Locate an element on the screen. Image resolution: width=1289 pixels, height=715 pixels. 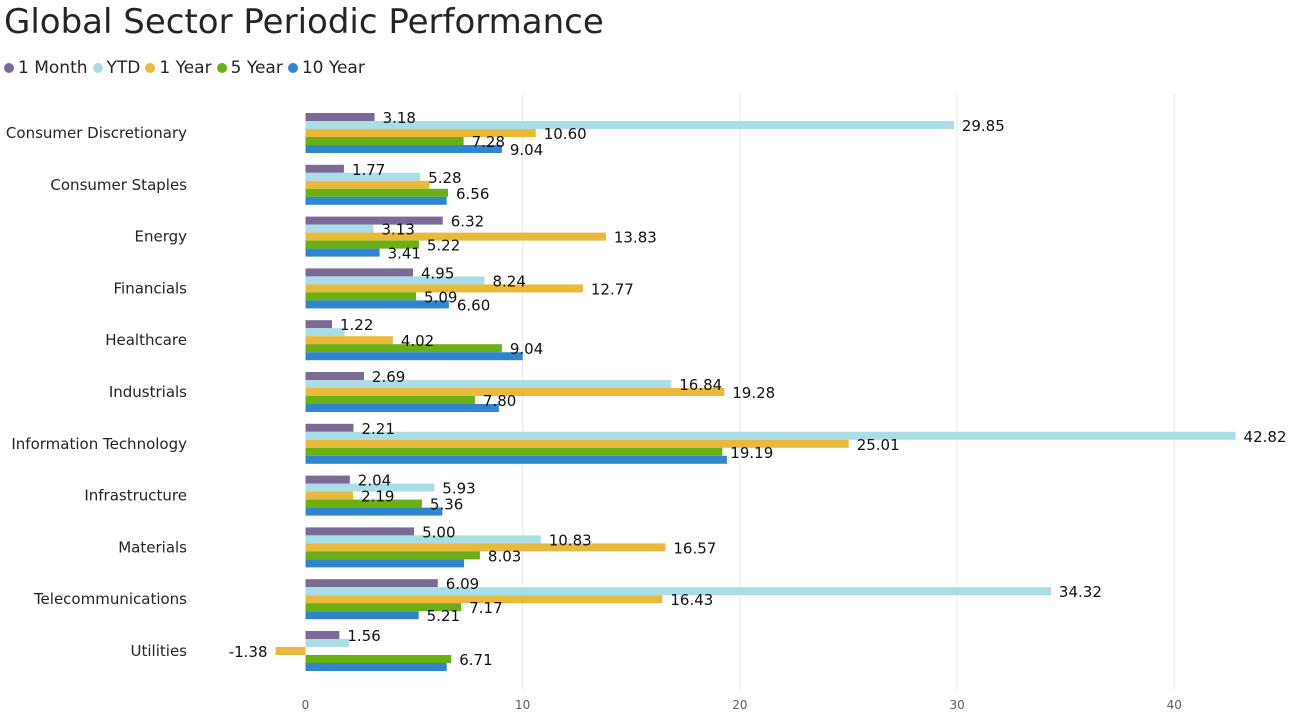
data-label-healthcare-5-year: 9.04 is located at coordinates (526, 349).